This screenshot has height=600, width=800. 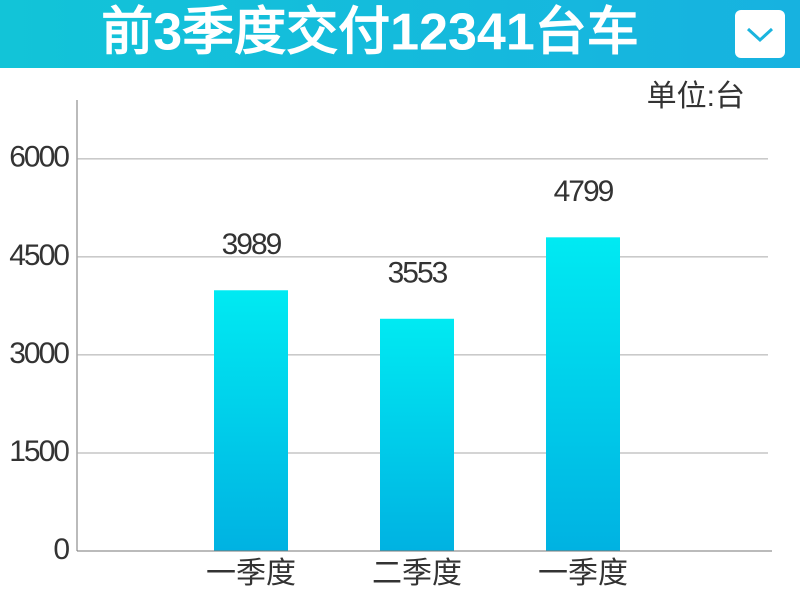 I want to click on y-tick-label: 1500, so click(x=39, y=451).